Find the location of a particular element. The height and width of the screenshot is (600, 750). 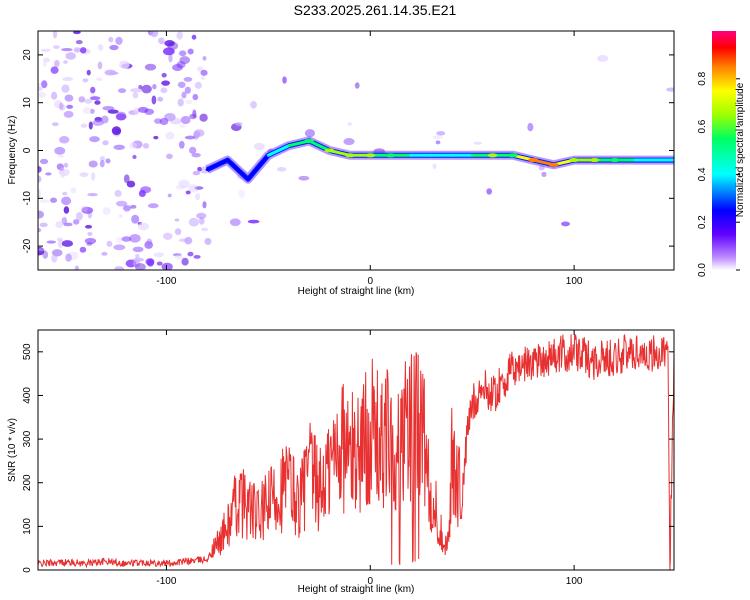

snr-y-tick-label: 0 is located at coordinates (27, 570).